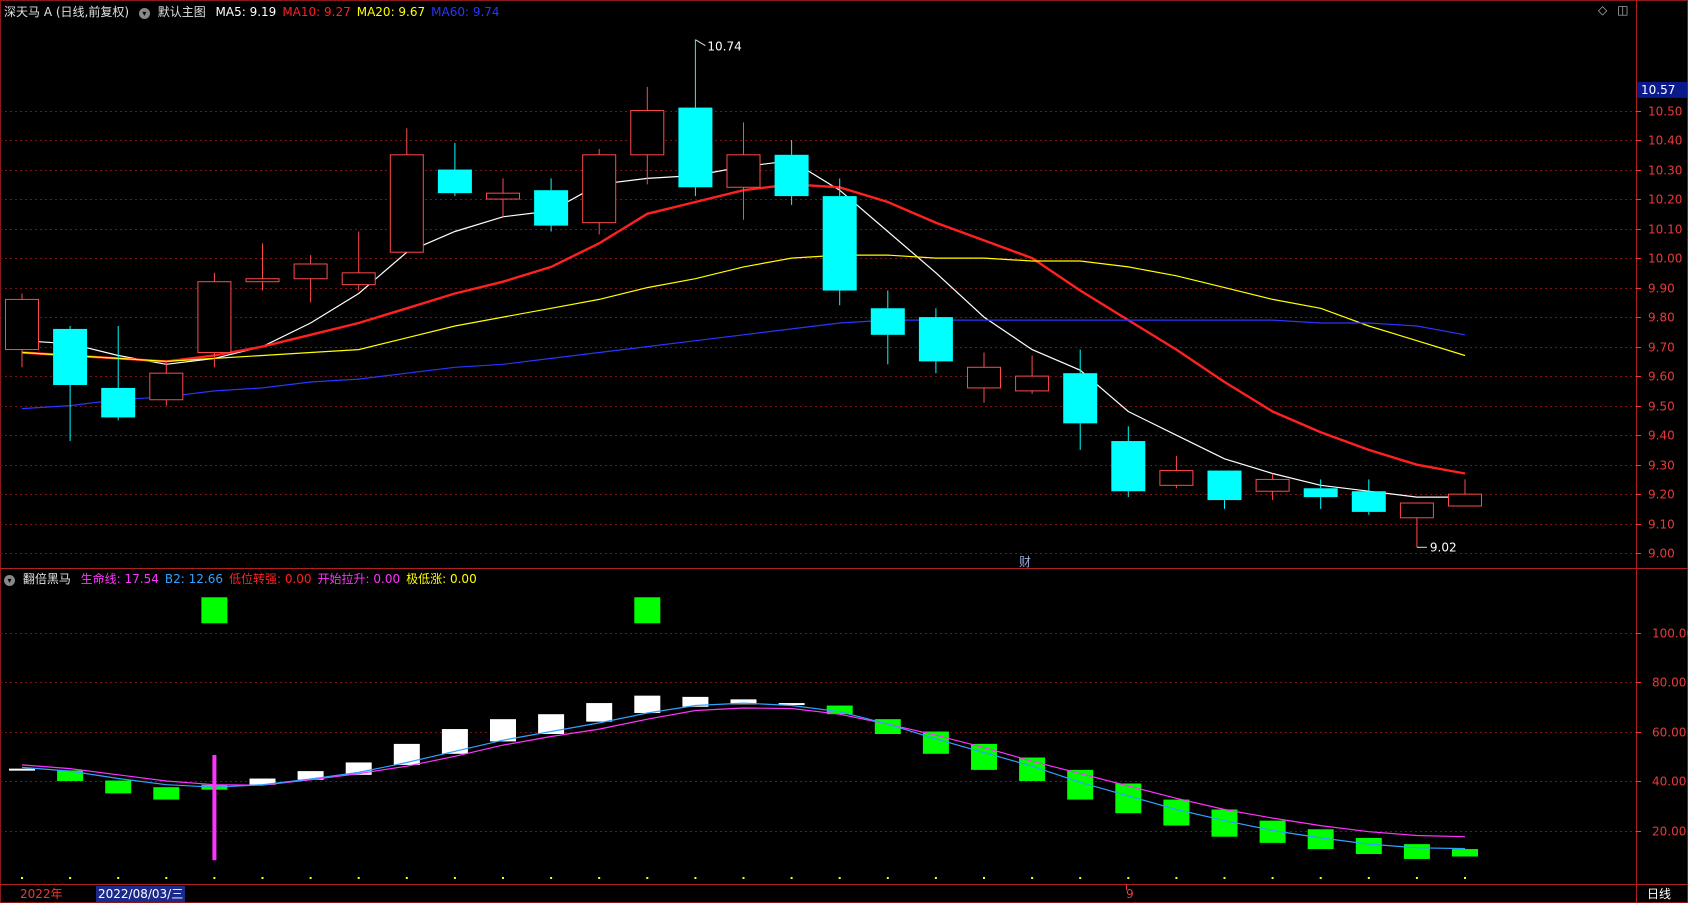  I want to click on y-tick-label: 9.00, so click(1661, 554).